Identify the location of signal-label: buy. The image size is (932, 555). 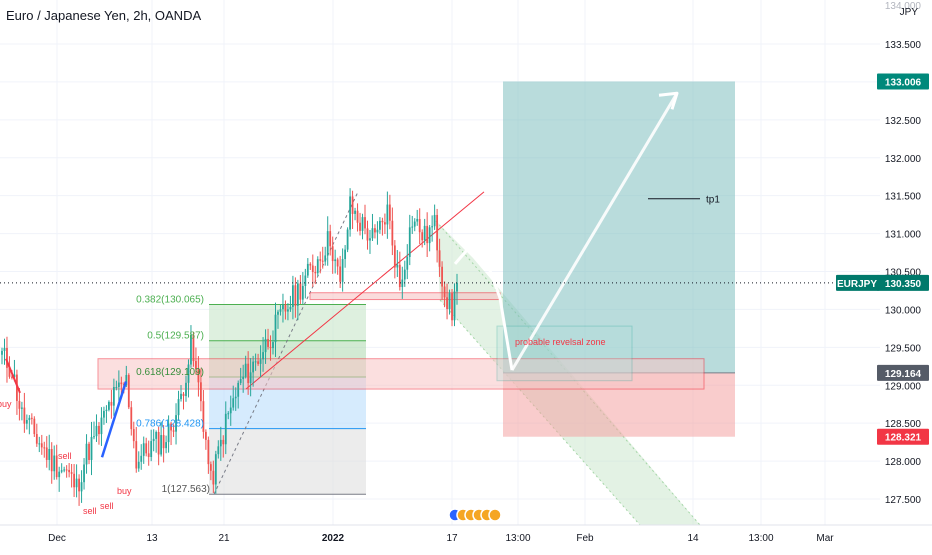
(6, 404).